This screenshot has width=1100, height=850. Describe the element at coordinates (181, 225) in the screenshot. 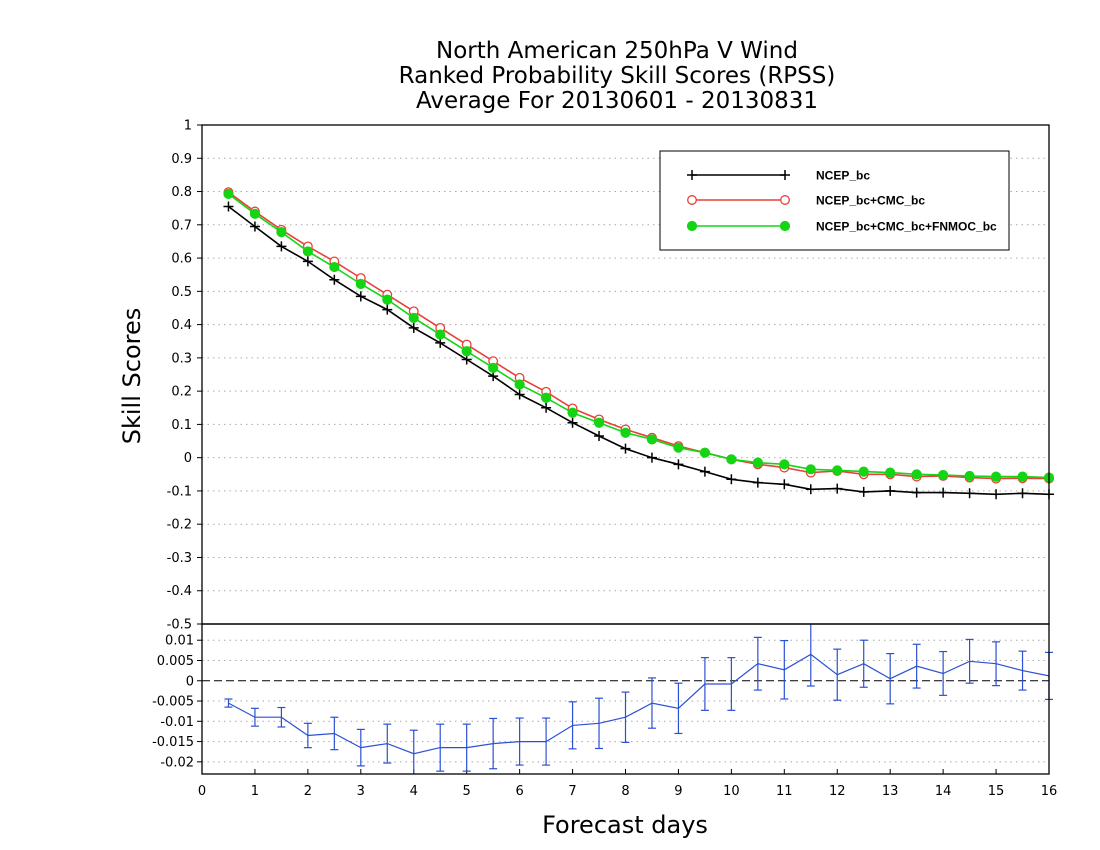

I see `upper-y-tick-label: 0.7` at that location.